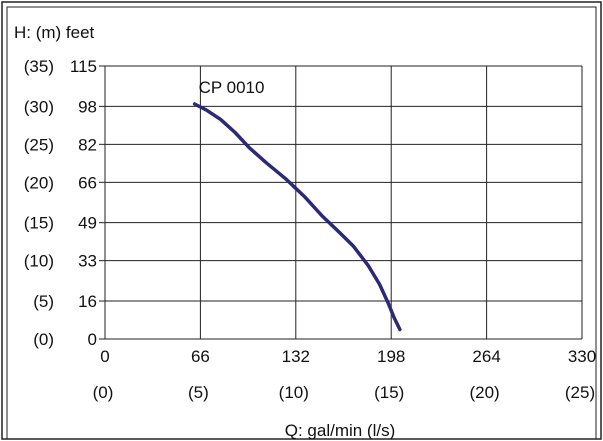 Image resolution: width=603 pixels, height=441 pixels. I want to click on y-tick-label-feet: 82, so click(87, 144).